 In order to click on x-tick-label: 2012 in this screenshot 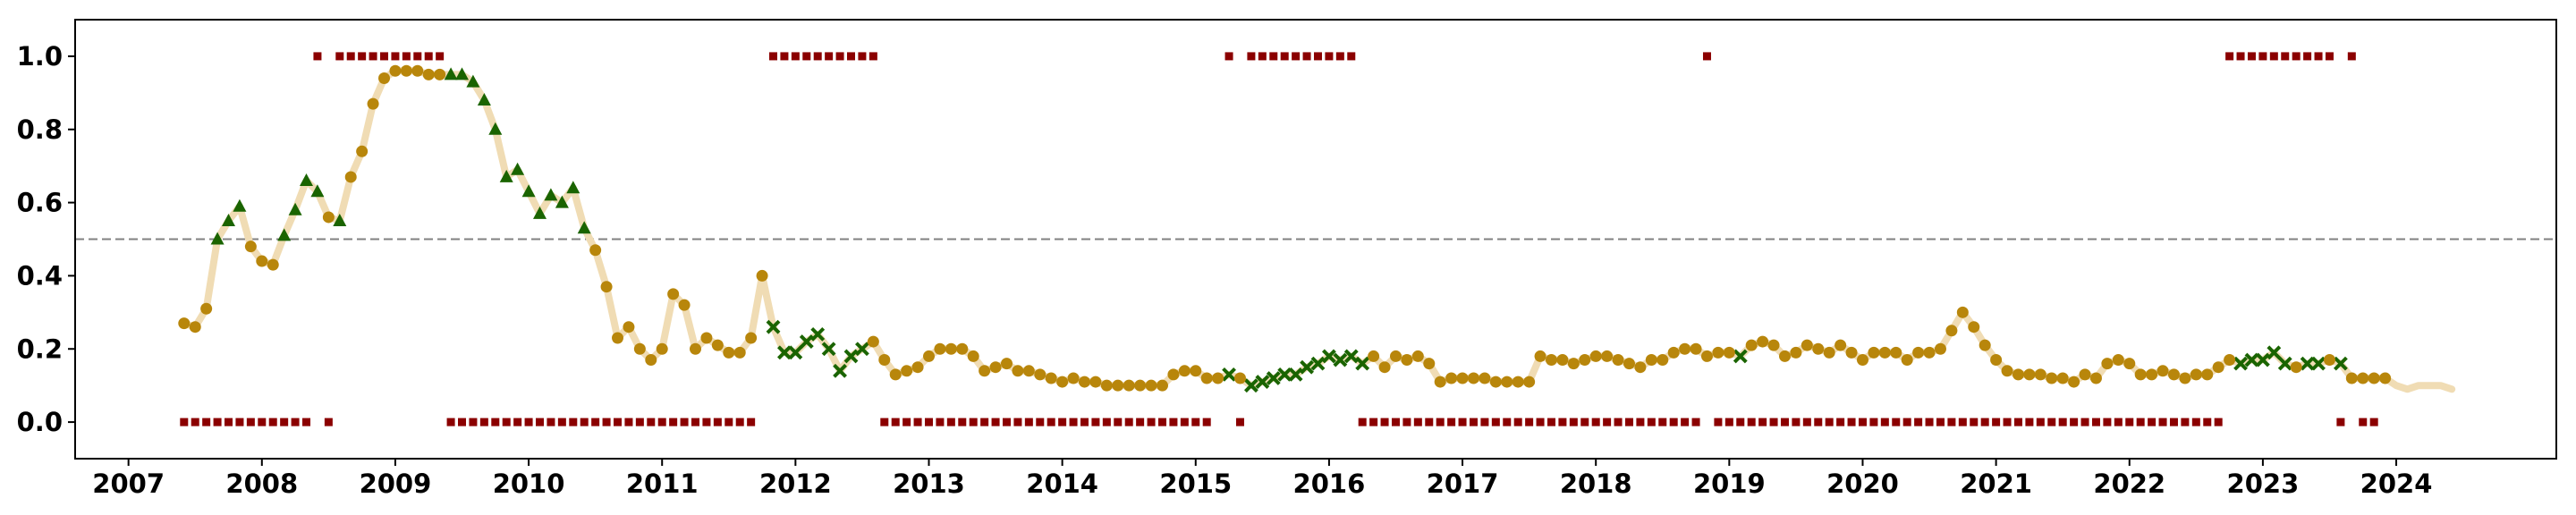, I will do `click(795, 484)`.